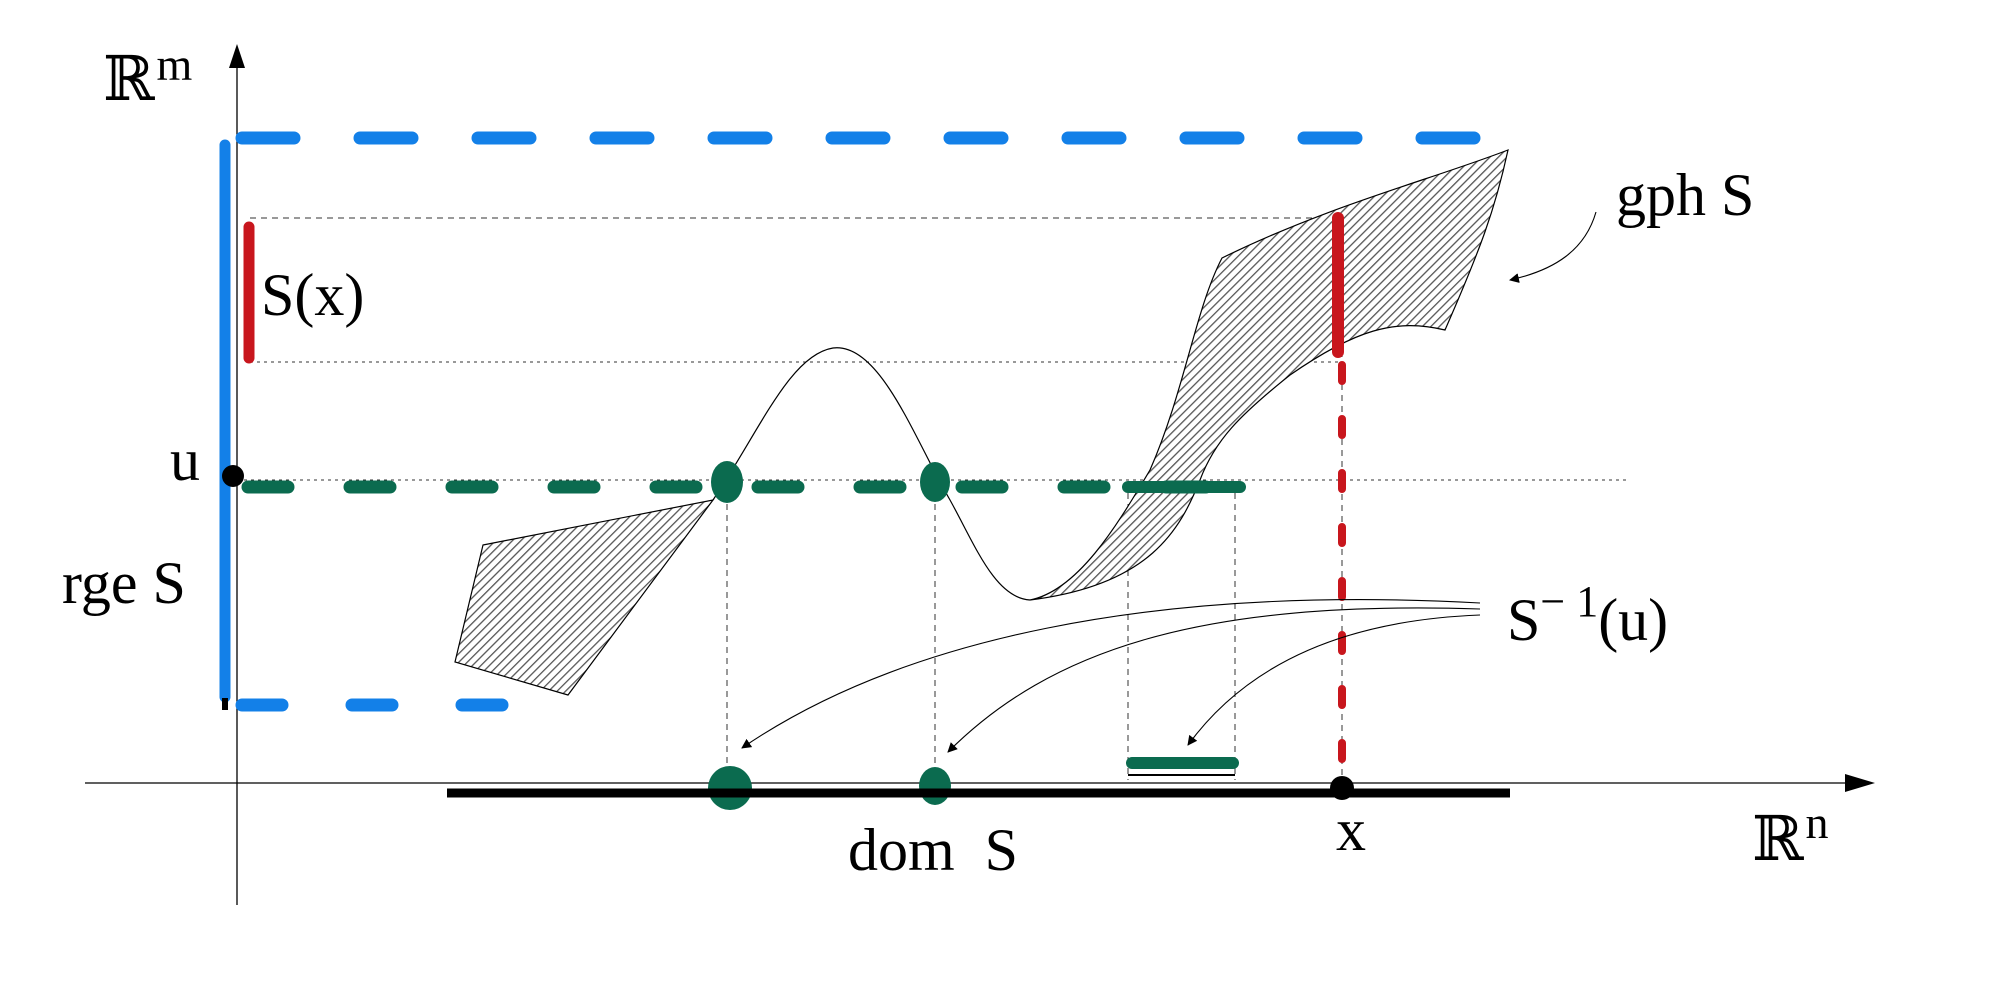 This screenshot has width=2016, height=1000. Describe the element at coordinates (175, 64) in the screenshot. I see `y-axis-label-sup: m` at that location.